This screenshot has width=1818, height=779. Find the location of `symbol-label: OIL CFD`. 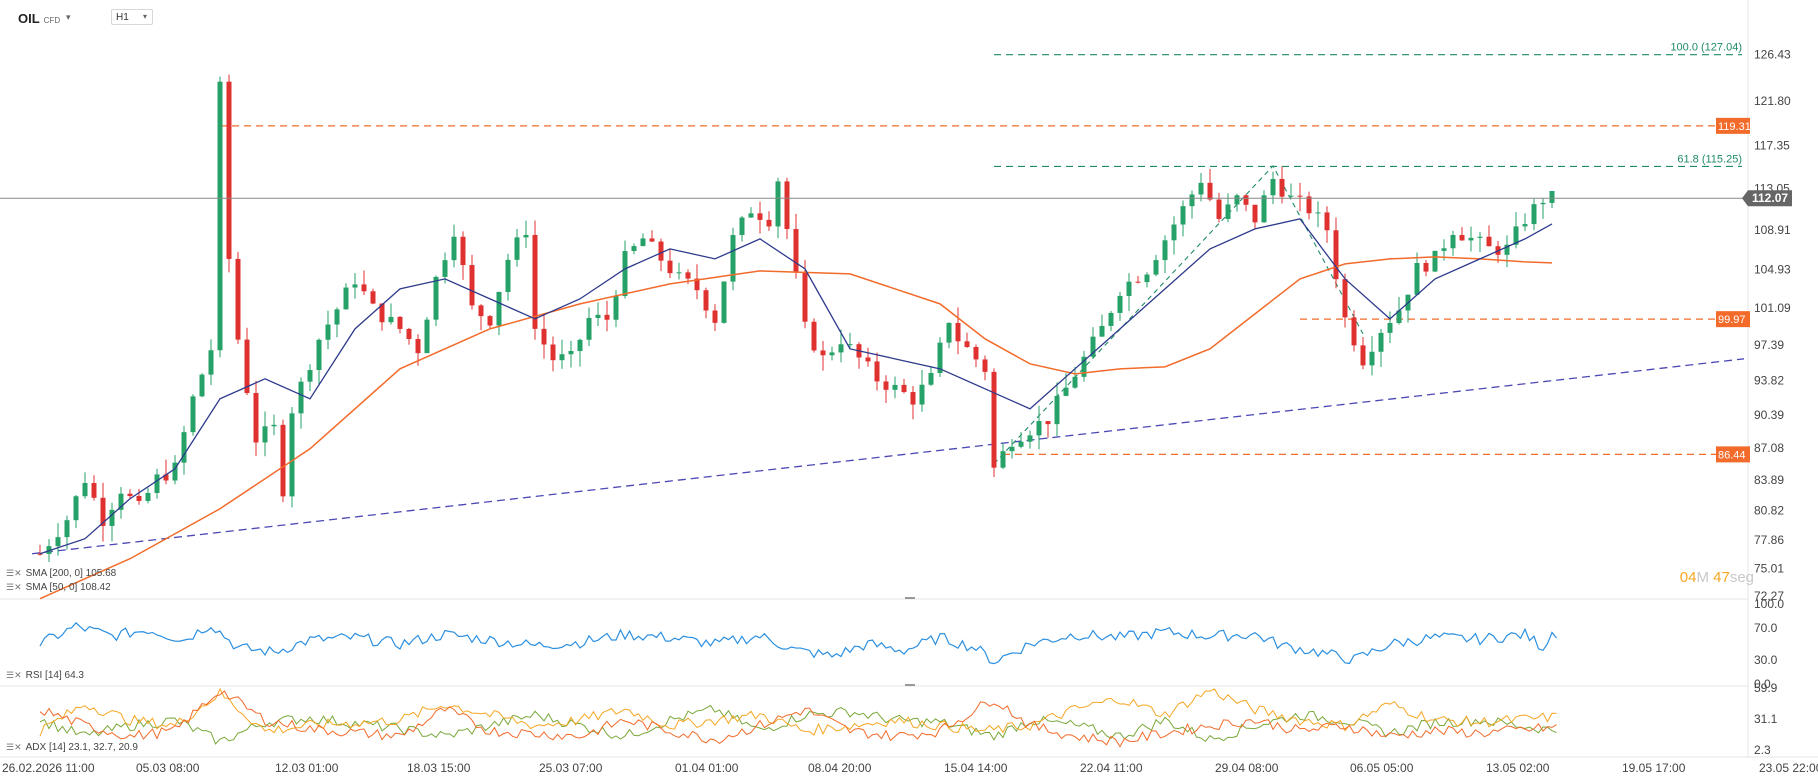

symbol-label: OIL CFD is located at coordinates (39, 18).